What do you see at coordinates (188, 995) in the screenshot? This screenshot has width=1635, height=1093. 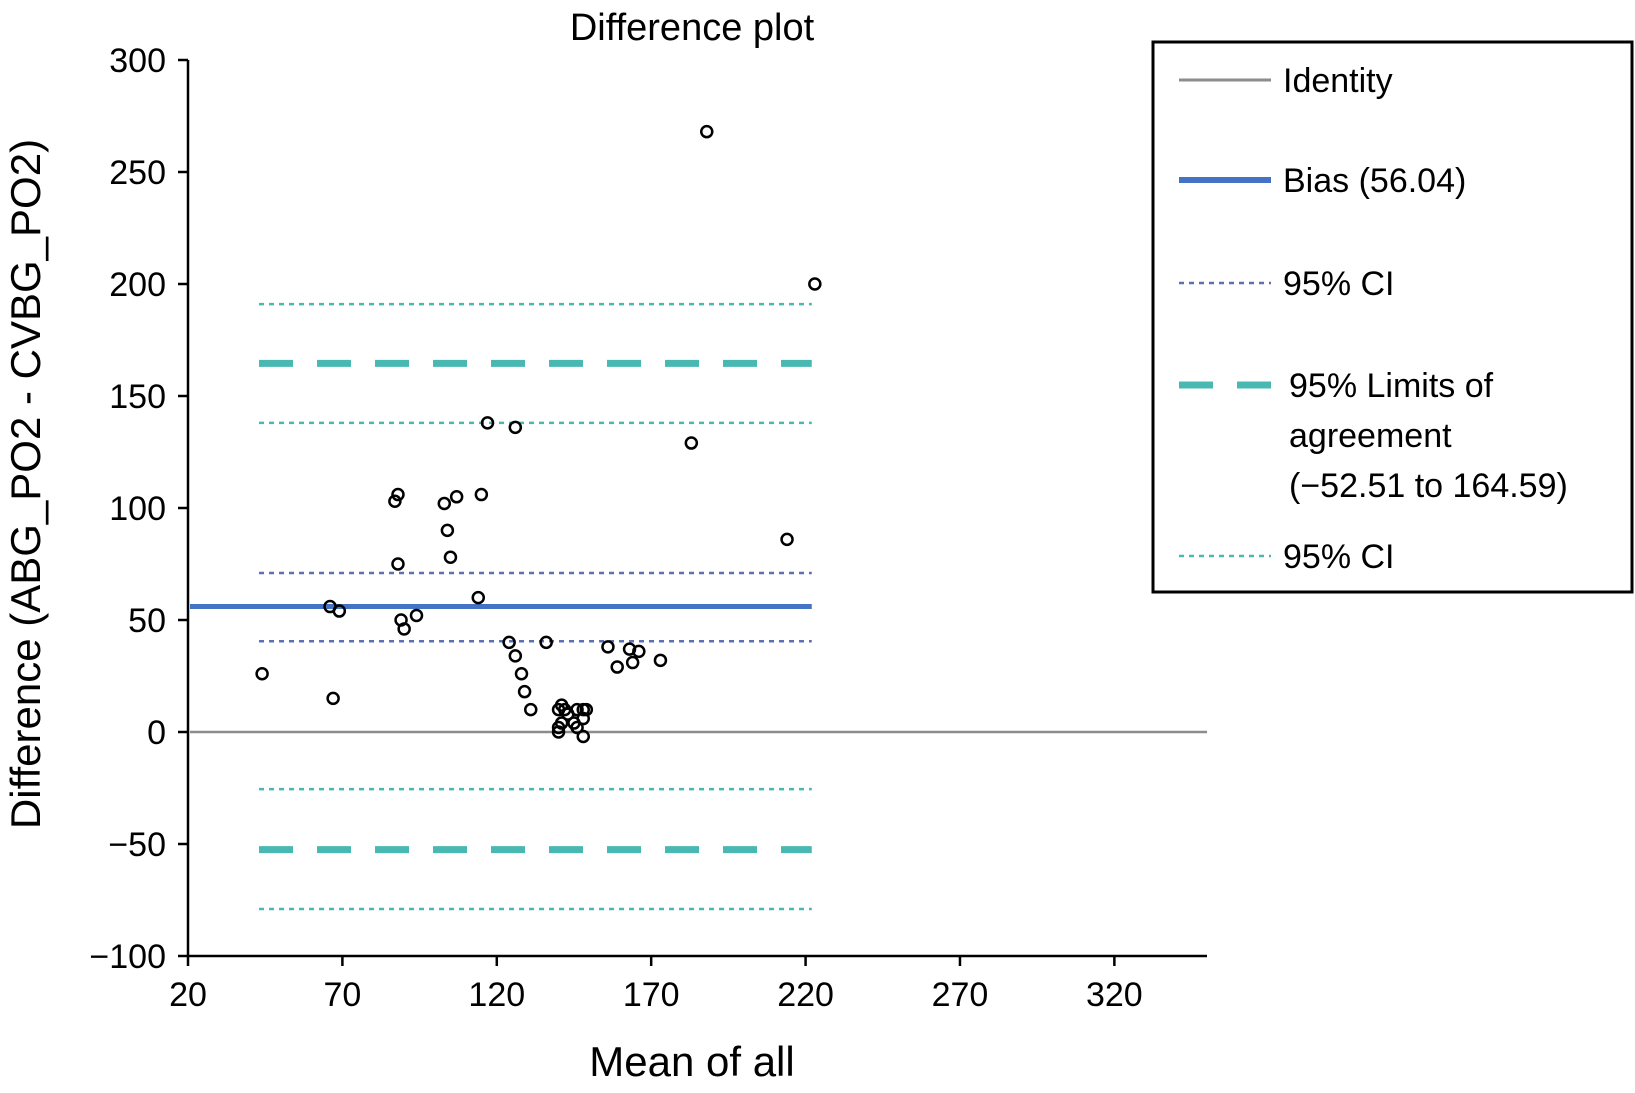 I see `x-tick-label: 20` at bounding box center [188, 995].